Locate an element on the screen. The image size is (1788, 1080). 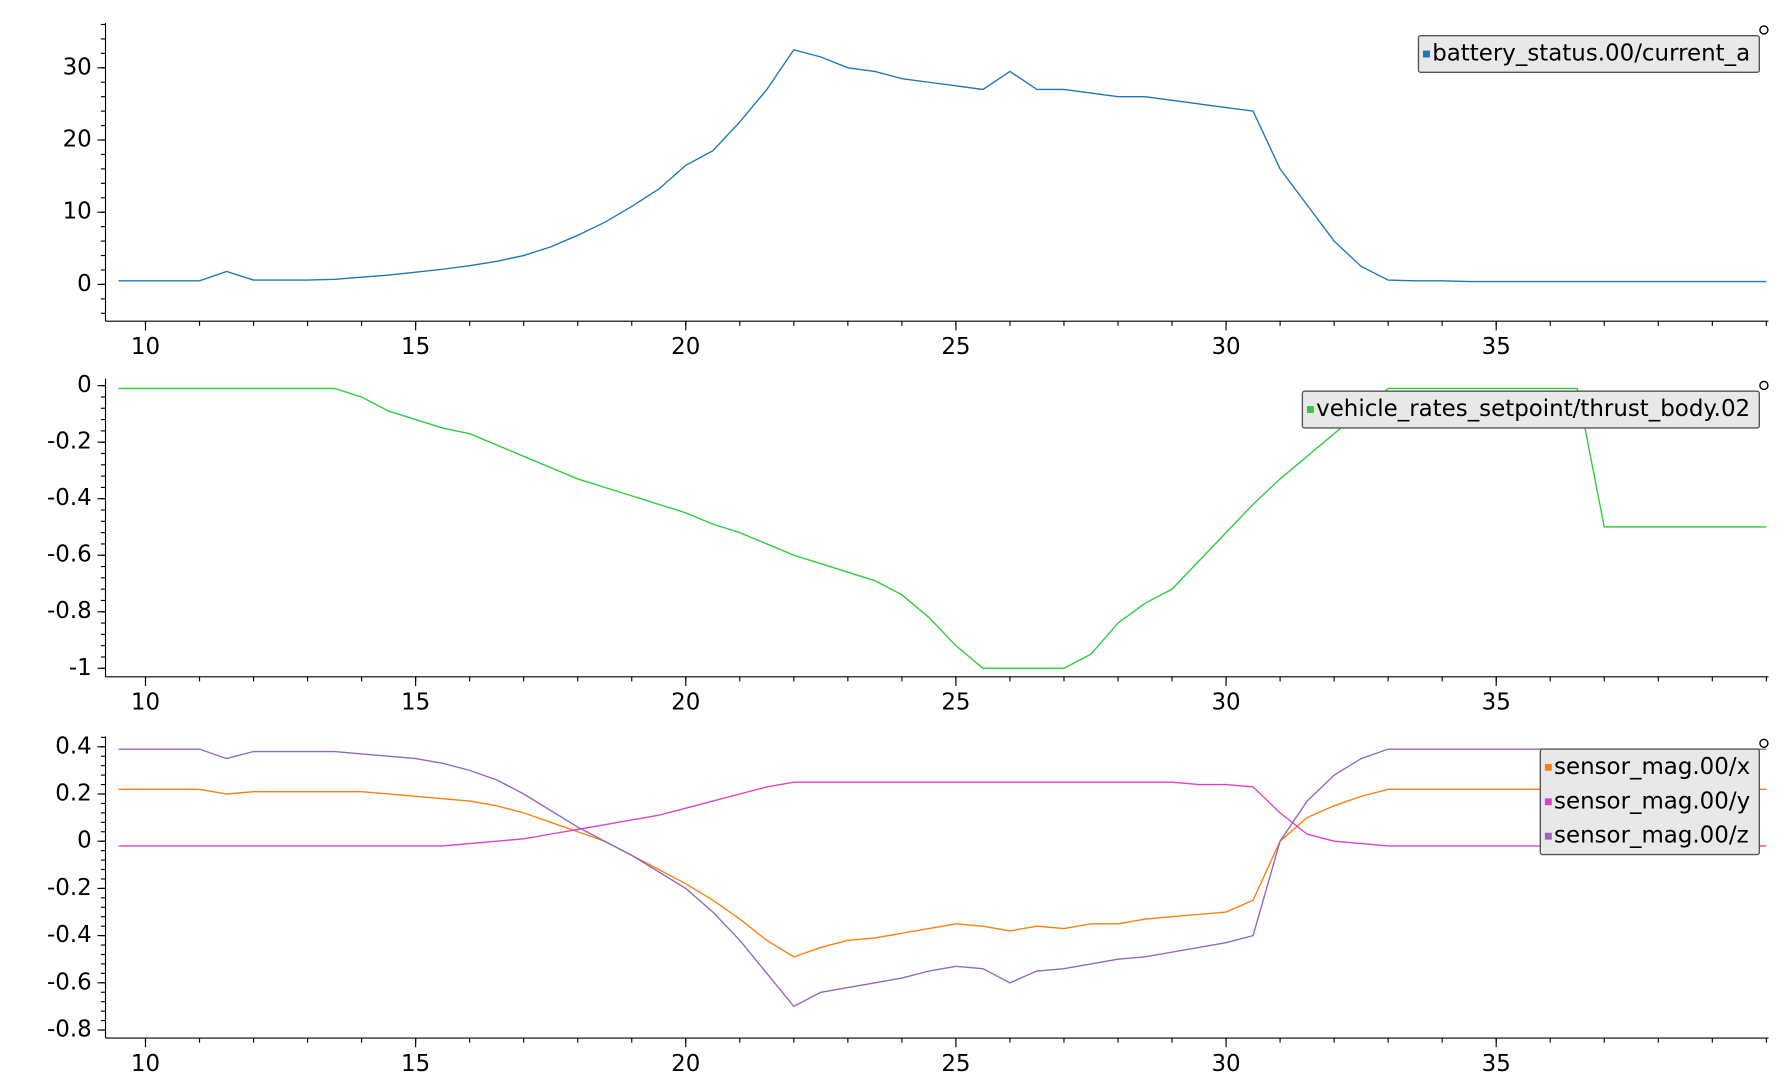
y-tick-label: -1 is located at coordinates (80, 668).